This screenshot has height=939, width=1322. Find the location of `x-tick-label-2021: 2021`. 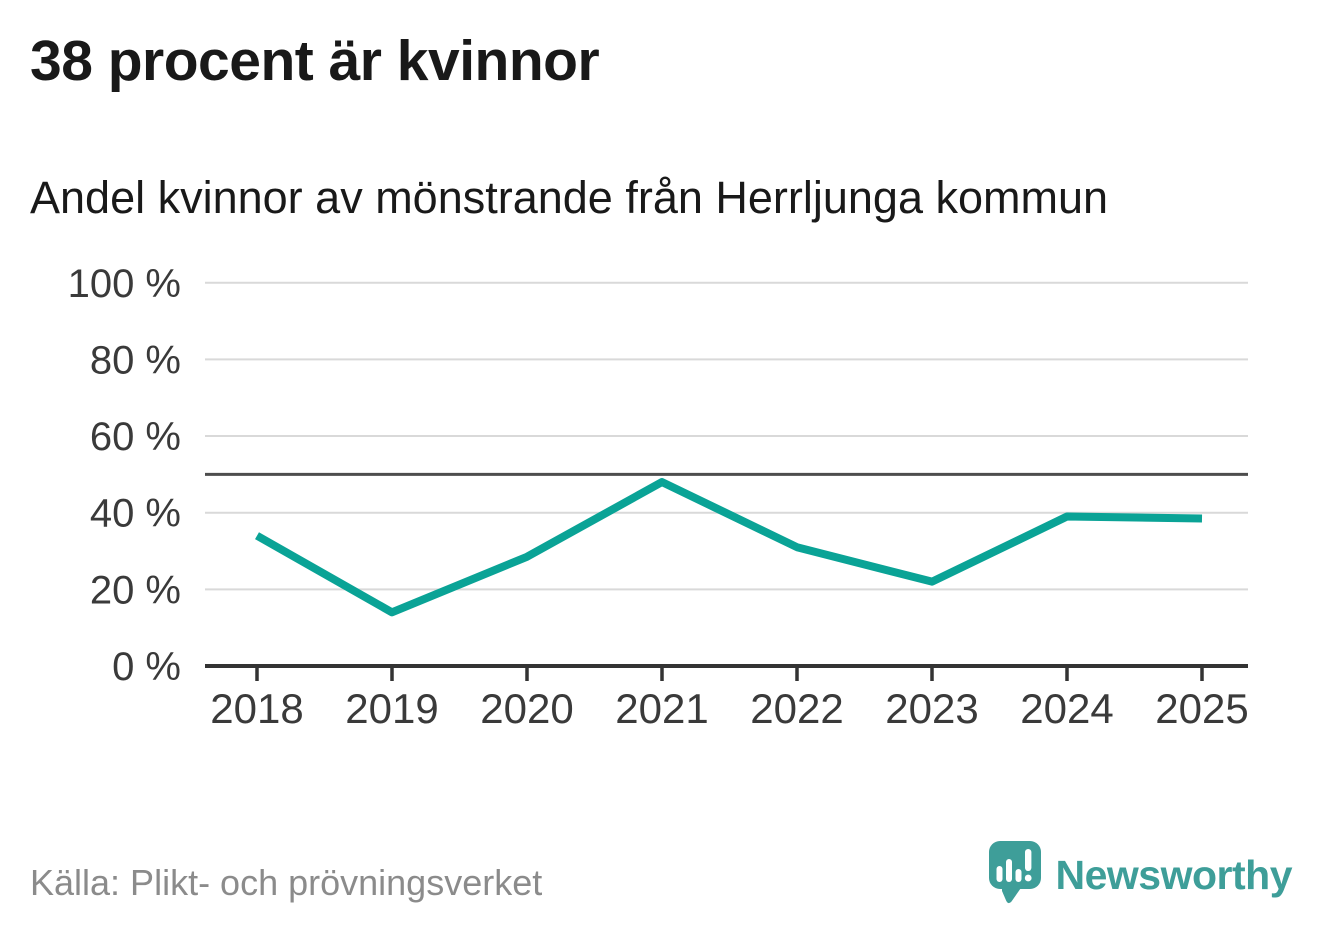

x-tick-label-2021: 2021 is located at coordinates (661, 708).